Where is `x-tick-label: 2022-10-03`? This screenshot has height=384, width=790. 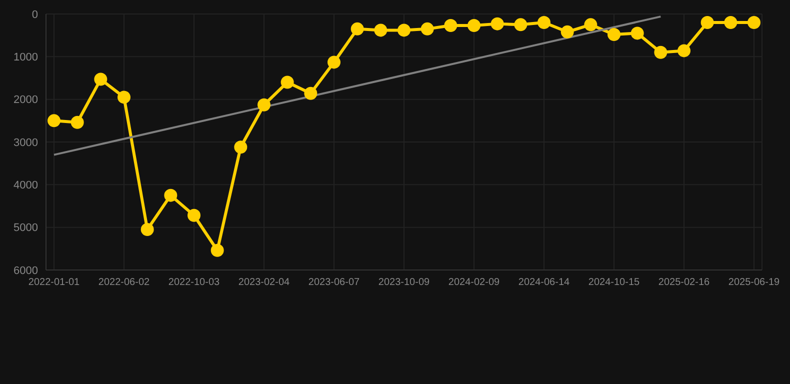
x-tick-label: 2022-10-03 is located at coordinates (194, 282).